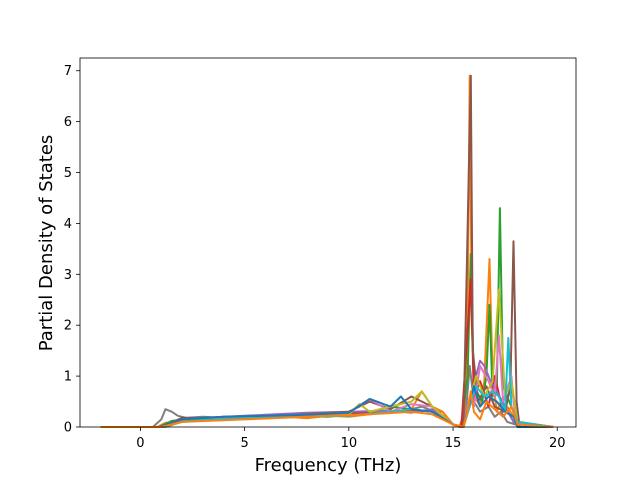  Describe the element at coordinates (140, 443) in the screenshot. I see `x-tick-label: 0` at that location.